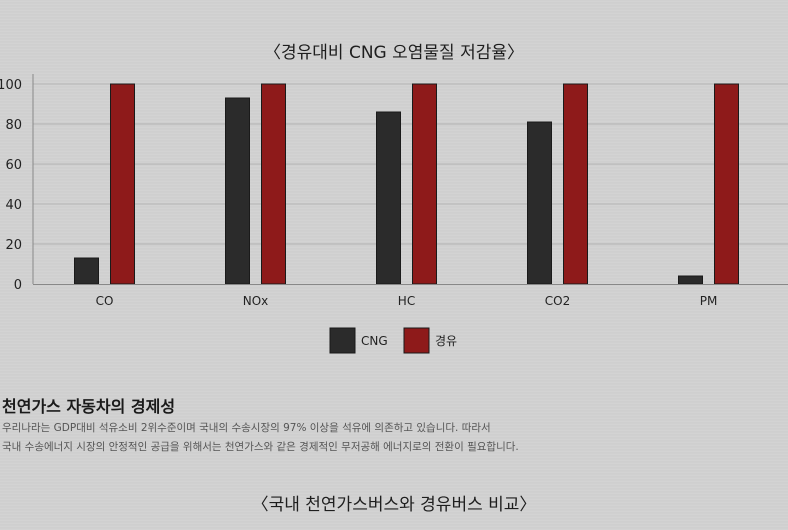  I want to click on x-tick-label: HC, so click(406, 301).